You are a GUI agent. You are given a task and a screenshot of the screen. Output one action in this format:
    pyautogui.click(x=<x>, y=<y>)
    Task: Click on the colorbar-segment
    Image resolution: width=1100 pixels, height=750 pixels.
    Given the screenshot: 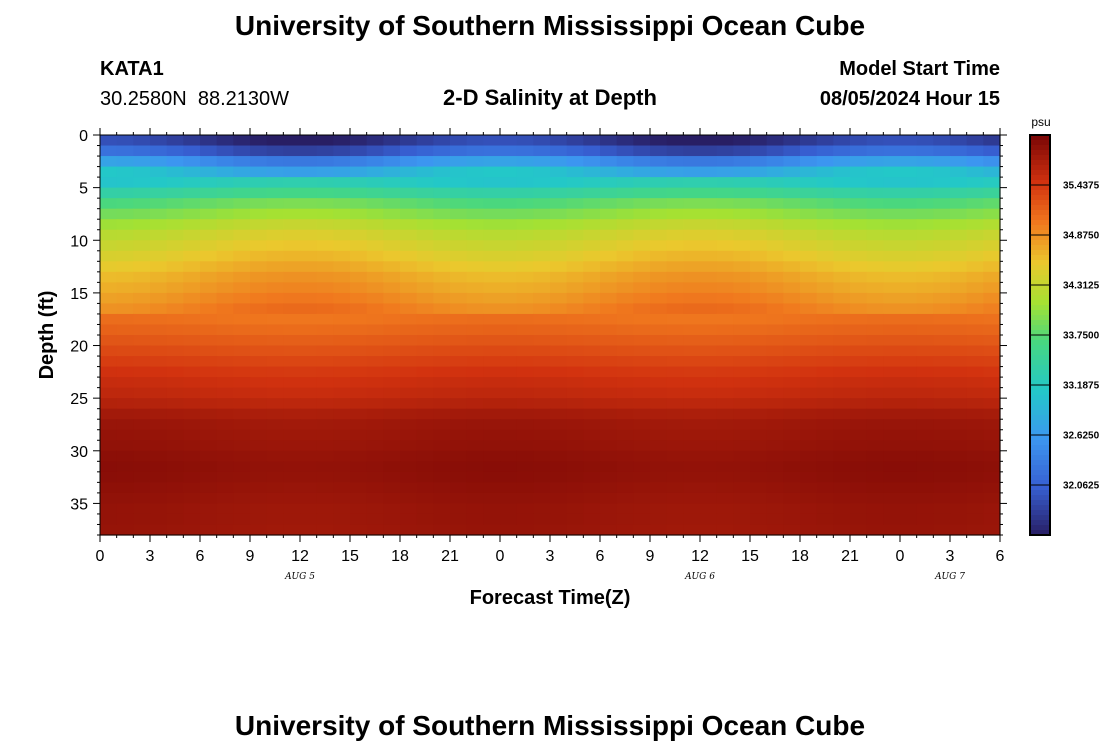 What is the action you would take?
    pyautogui.click(x=1040, y=238)
    